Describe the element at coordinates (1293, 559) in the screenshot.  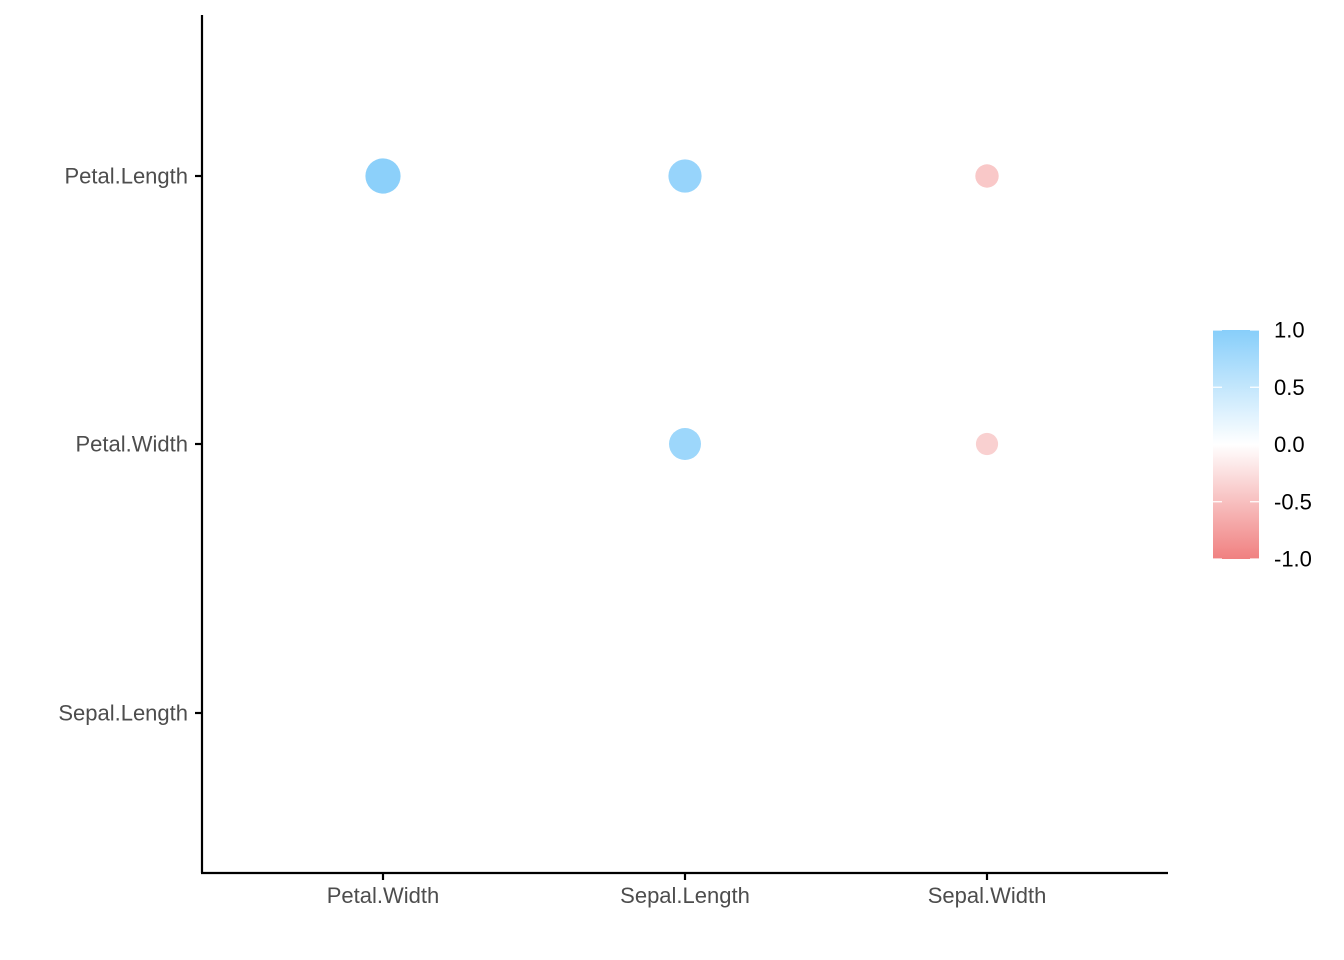
I see `legend-tick-label: -1.0` at that location.